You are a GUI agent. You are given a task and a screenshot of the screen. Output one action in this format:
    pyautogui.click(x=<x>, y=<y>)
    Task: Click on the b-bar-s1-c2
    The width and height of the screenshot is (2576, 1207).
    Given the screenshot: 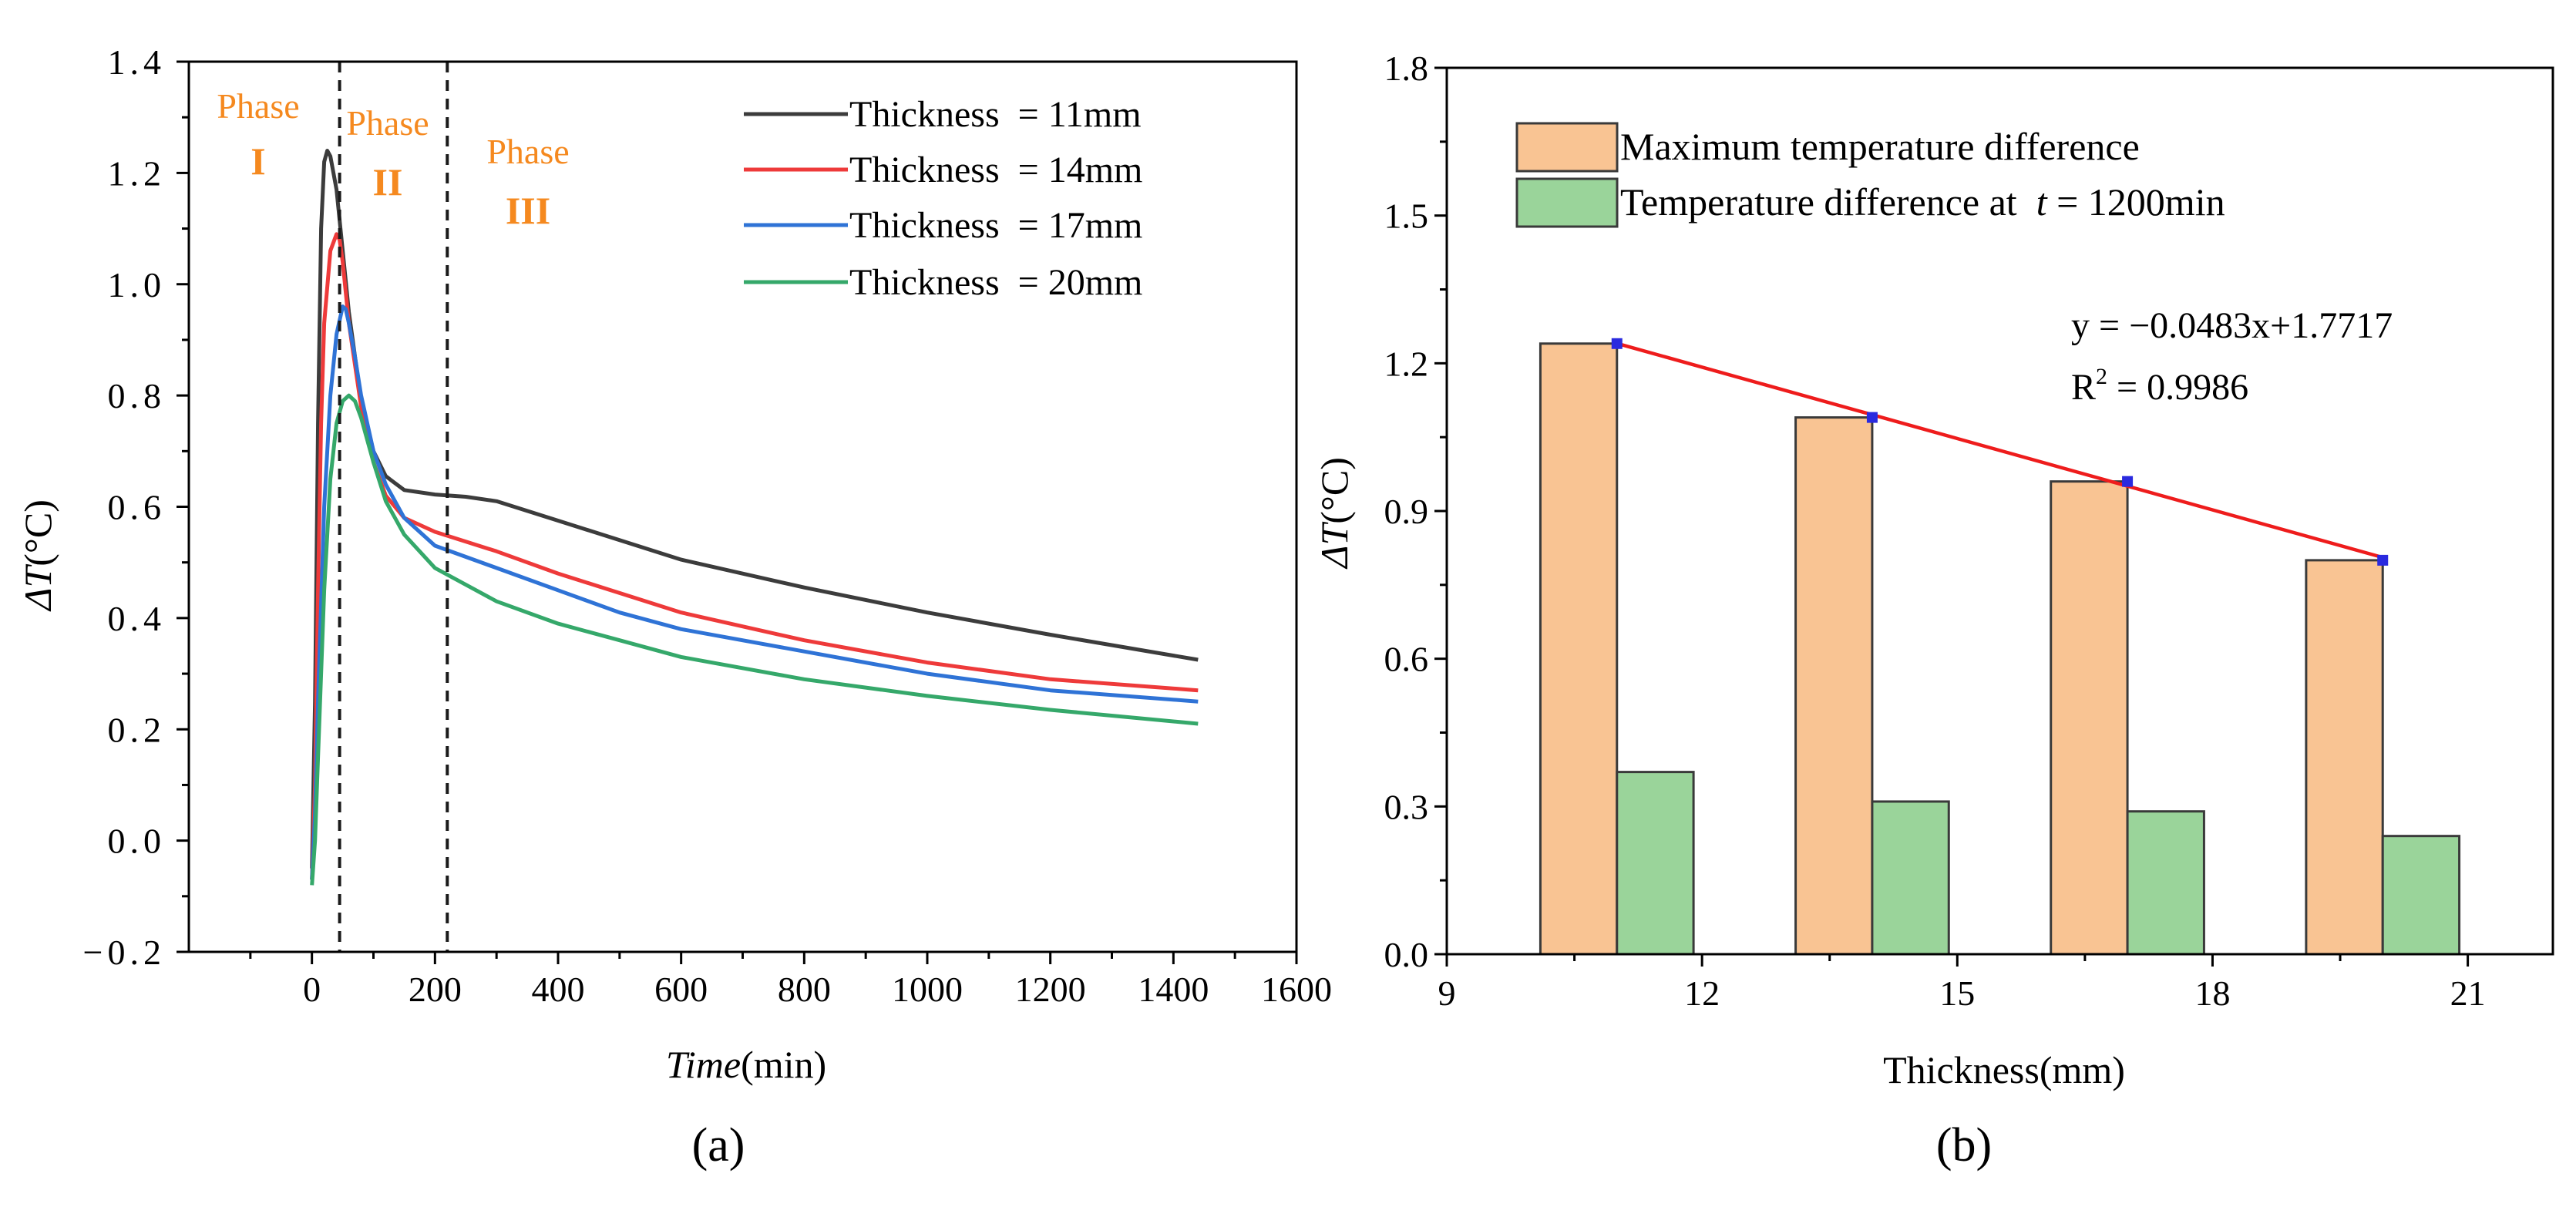 What is the action you would take?
    pyautogui.click(x=2165, y=883)
    